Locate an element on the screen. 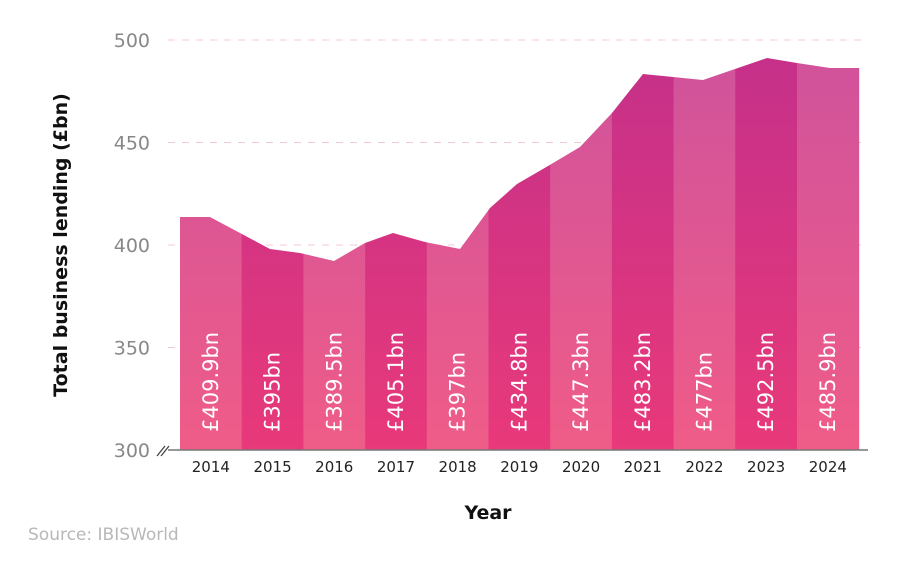  x-tick-label: 2020 is located at coordinates (581, 467).